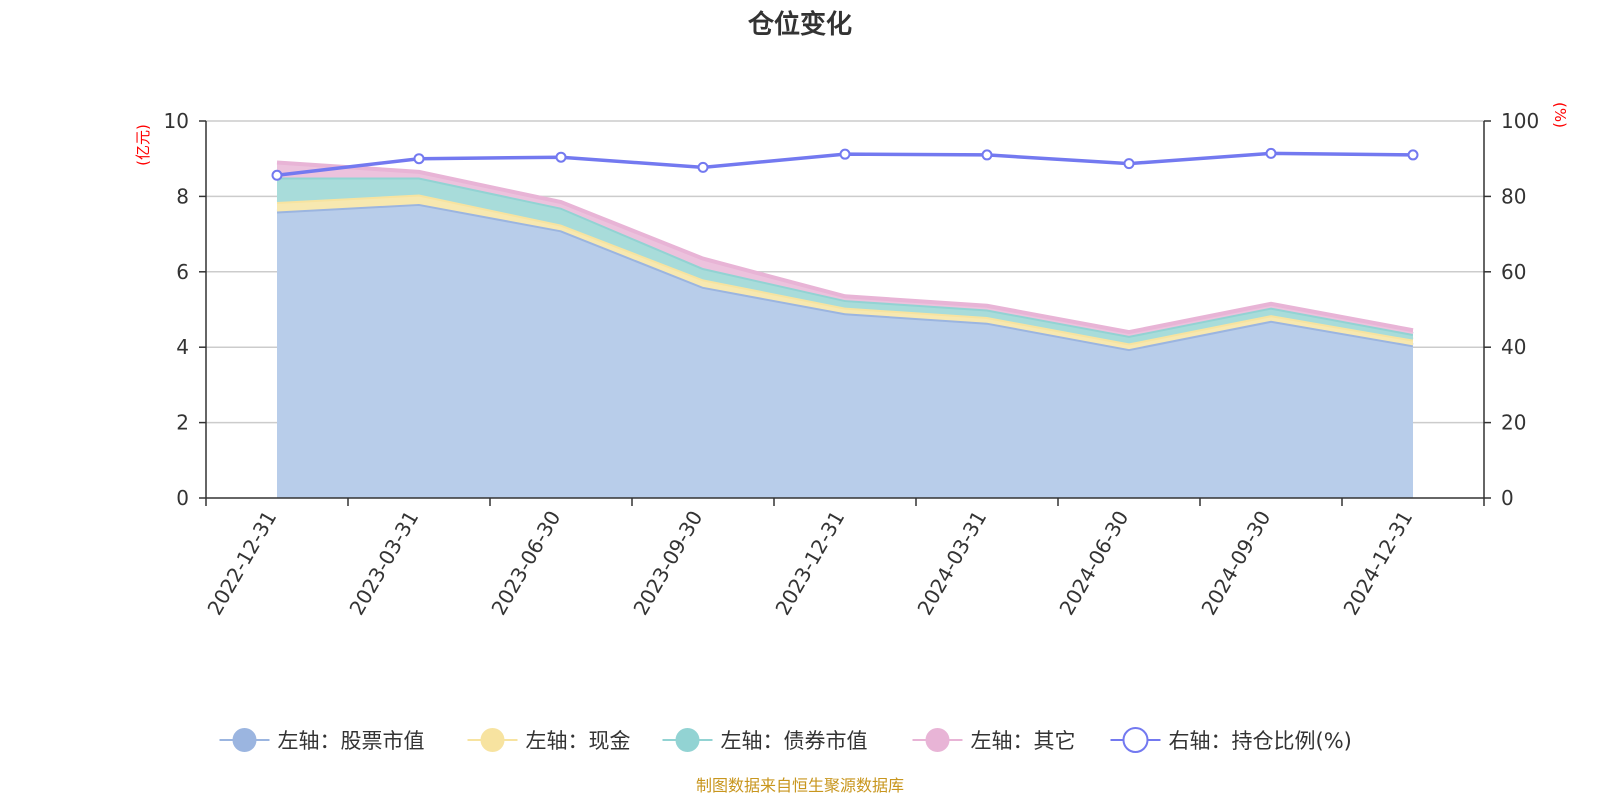 This screenshot has width=1600, height=800. What do you see at coordinates (182, 196) in the screenshot?
I see `left-axis-tick-label: 8` at bounding box center [182, 196].